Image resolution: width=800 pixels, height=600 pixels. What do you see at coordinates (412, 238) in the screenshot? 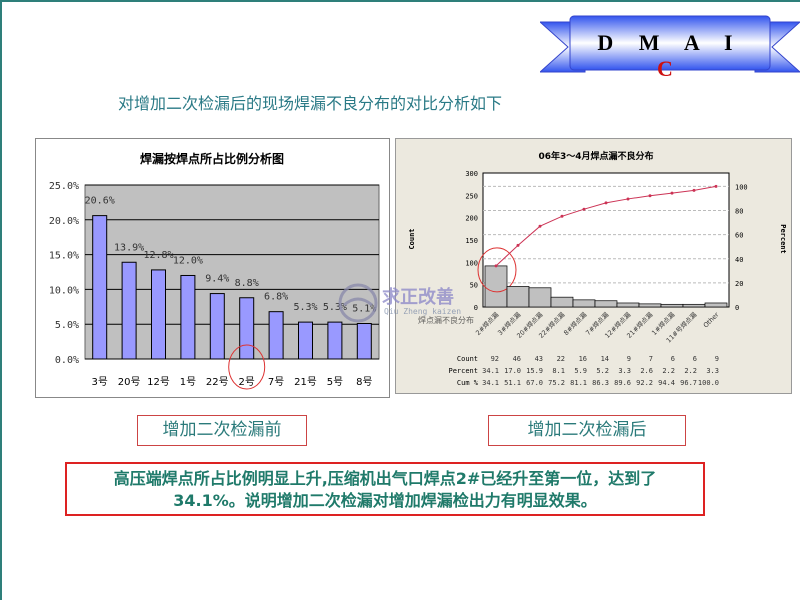
I see `y-axis-label: Count` at bounding box center [412, 238].